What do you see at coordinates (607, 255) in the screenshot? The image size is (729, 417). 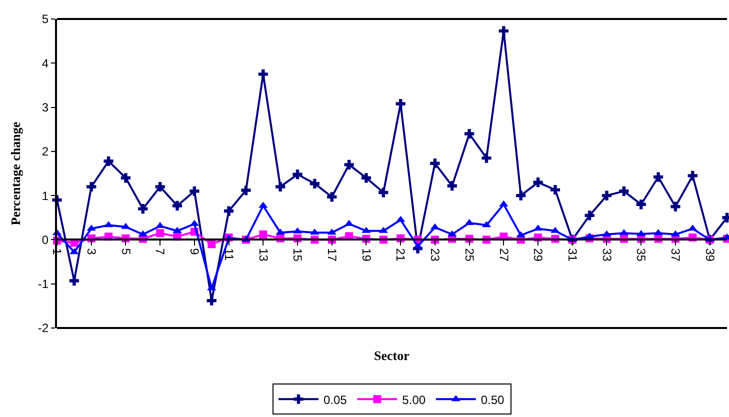 I see `x-tick-label: 33` at bounding box center [607, 255].